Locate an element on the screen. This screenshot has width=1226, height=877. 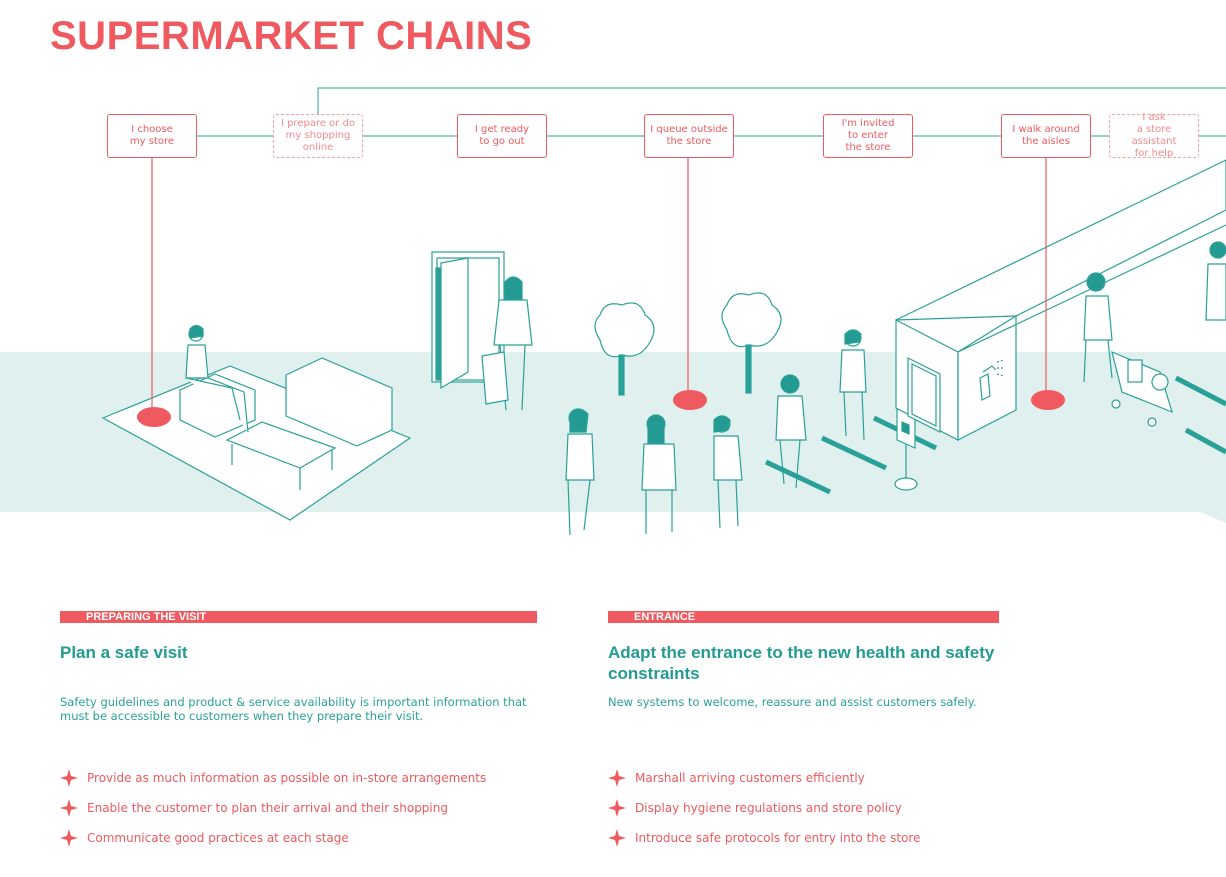
person-with-bag is located at coordinates (507, 343).